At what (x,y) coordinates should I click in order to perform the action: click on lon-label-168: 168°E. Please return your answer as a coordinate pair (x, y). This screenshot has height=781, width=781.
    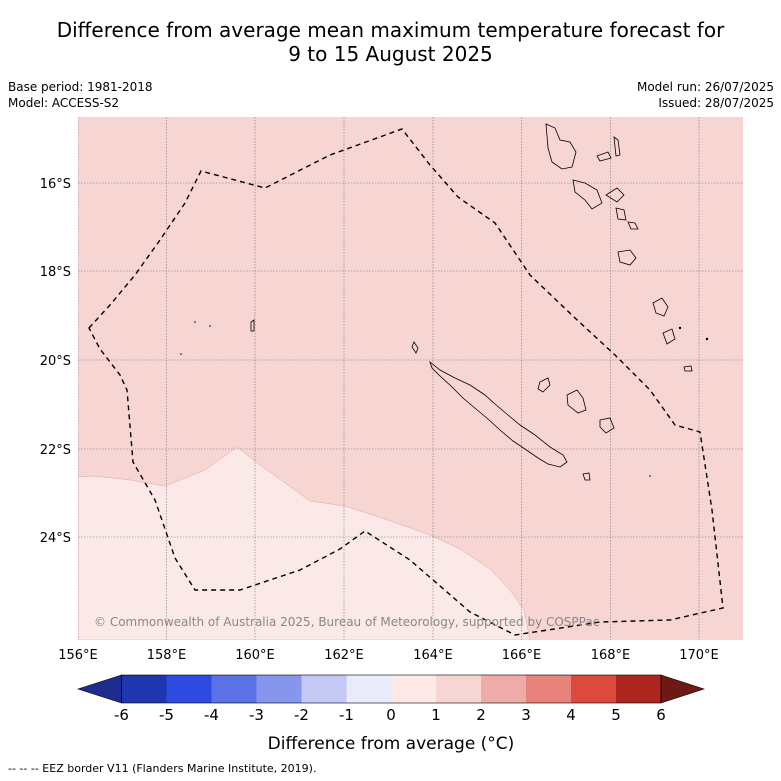
    Looking at the image, I should click on (611, 655).